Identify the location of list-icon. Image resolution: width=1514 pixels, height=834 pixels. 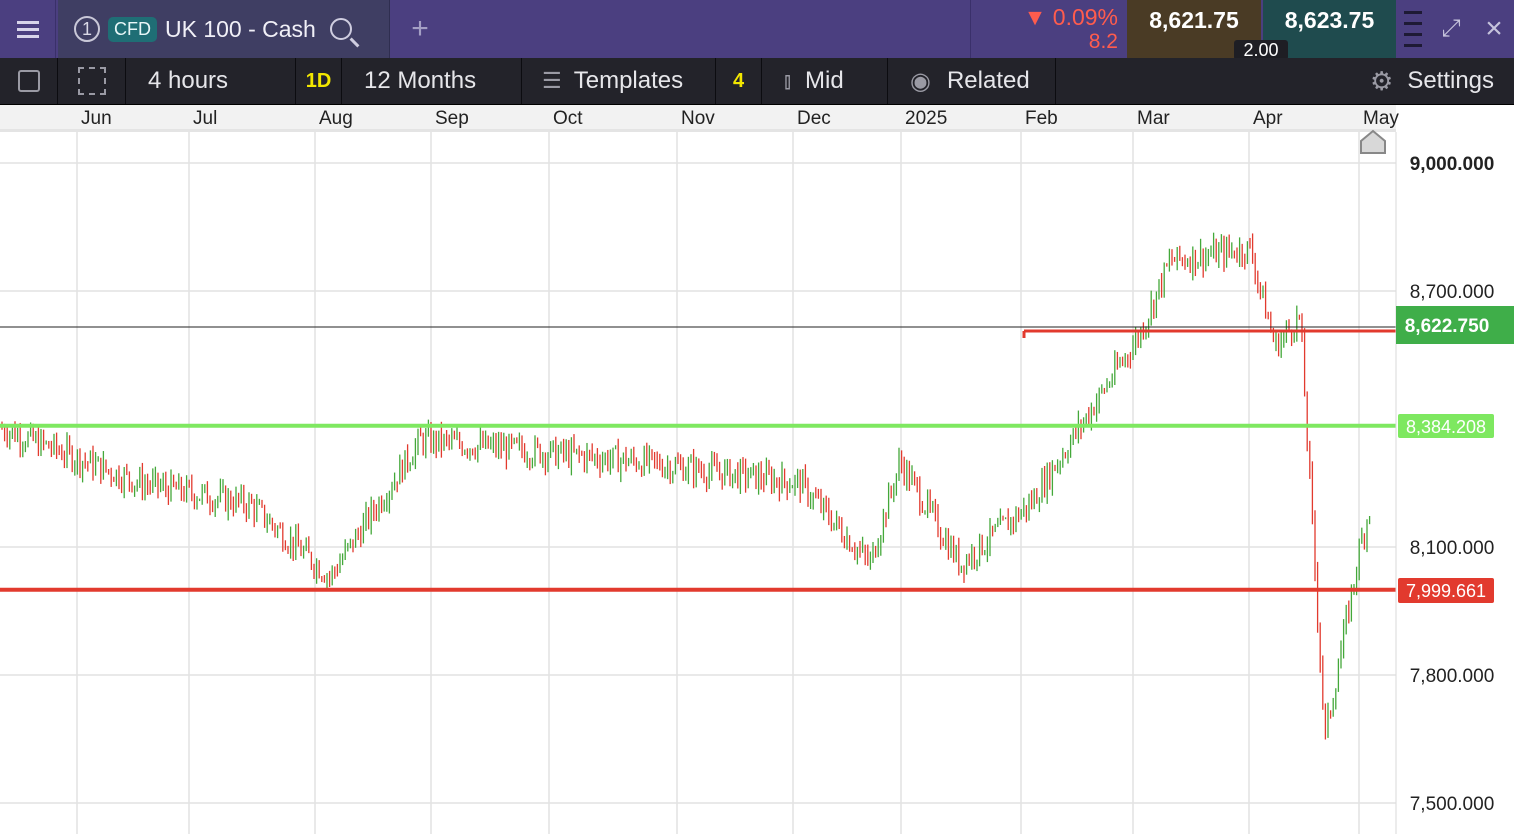
(28, 81).